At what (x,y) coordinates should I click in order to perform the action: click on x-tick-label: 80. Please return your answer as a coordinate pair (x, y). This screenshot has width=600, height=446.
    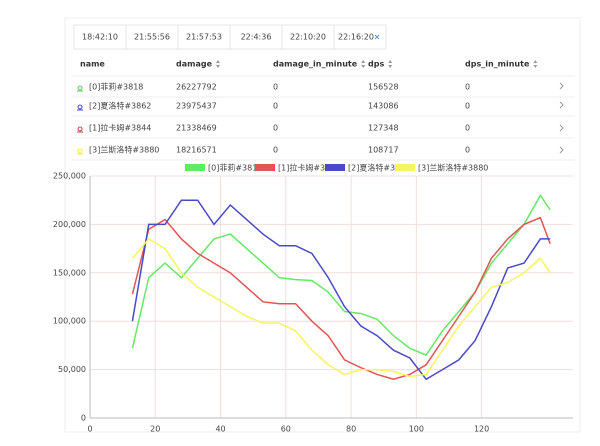
    Looking at the image, I should click on (351, 429).